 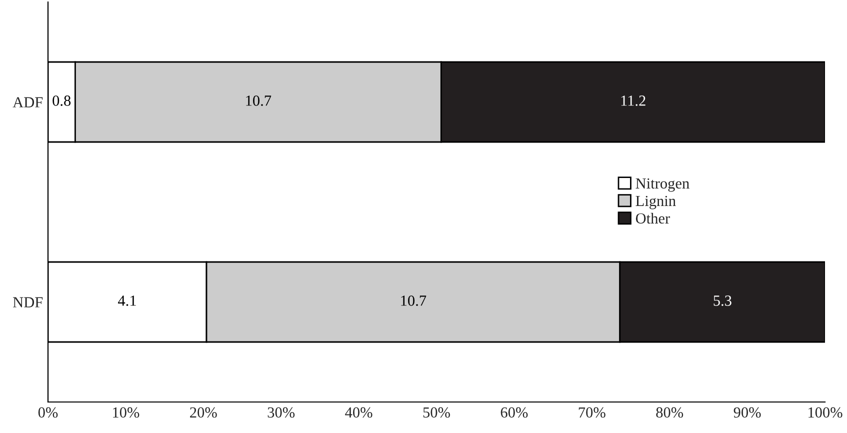 What do you see at coordinates (358, 412) in the screenshot?
I see `x-tick-label: 40%` at bounding box center [358, 412].